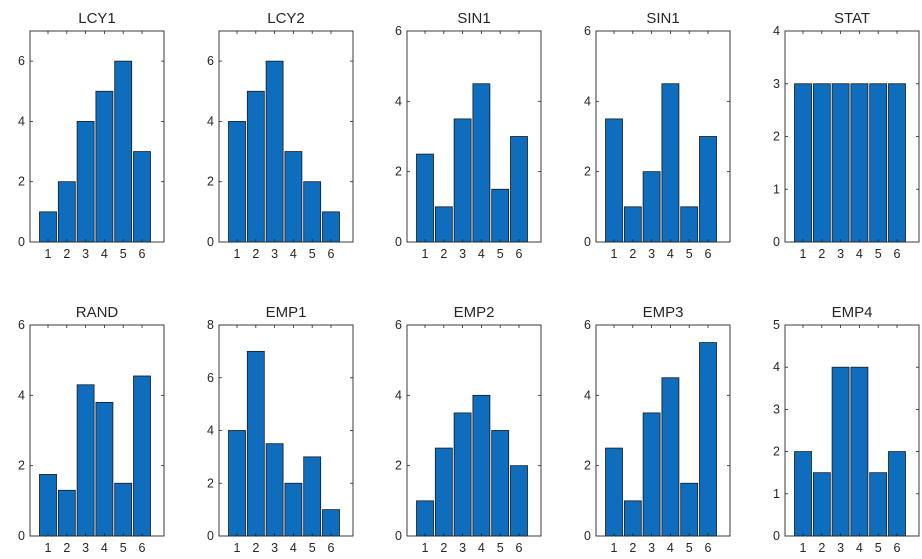 This screenshot has height=559, width=922. I want to click on y-tick-label: 3, so click(776, 84).